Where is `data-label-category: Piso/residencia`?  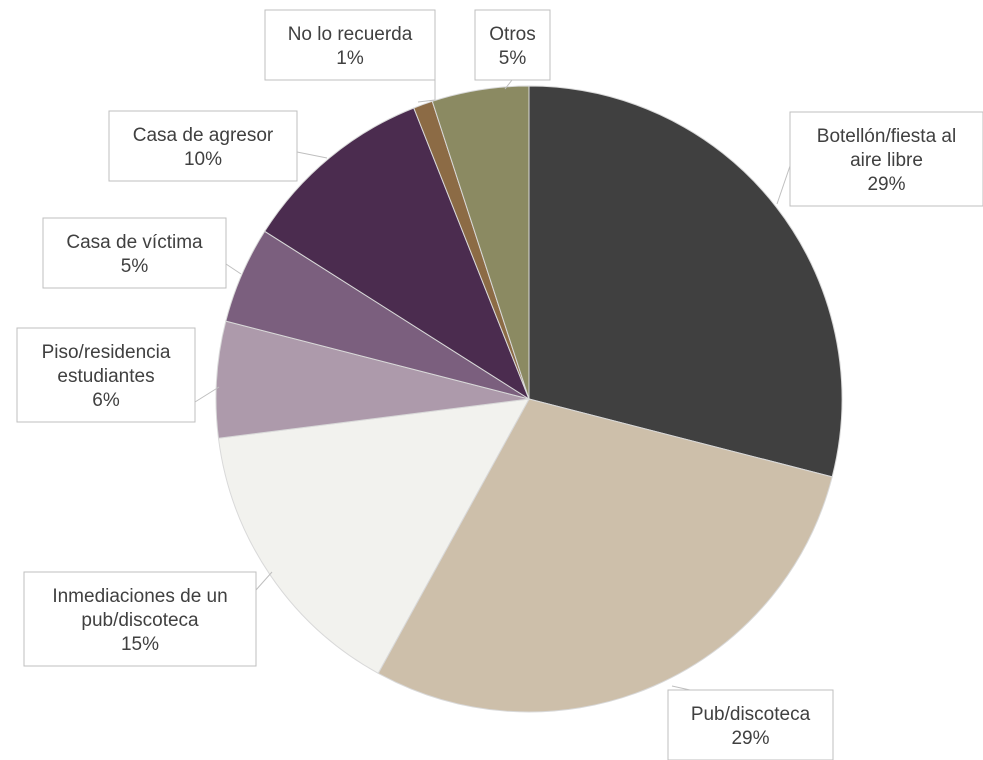
data-label-category: Piso/residencia is located at coordinates (106, 352).